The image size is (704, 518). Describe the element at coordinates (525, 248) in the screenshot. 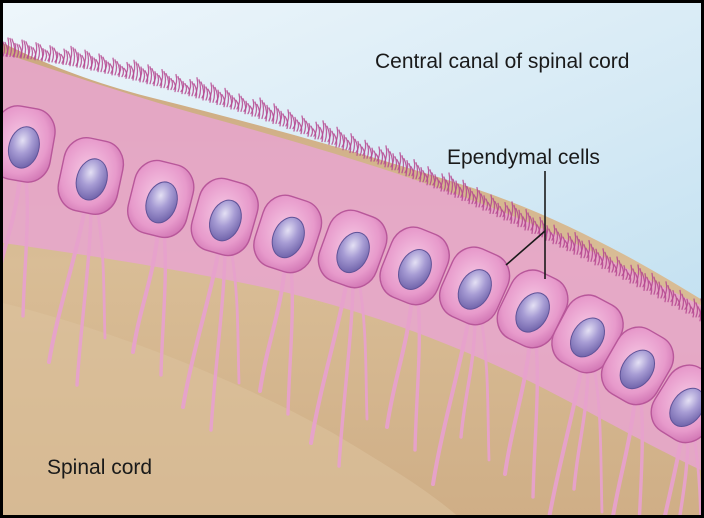

I see `leader-line-ependymal-branch` at that location.